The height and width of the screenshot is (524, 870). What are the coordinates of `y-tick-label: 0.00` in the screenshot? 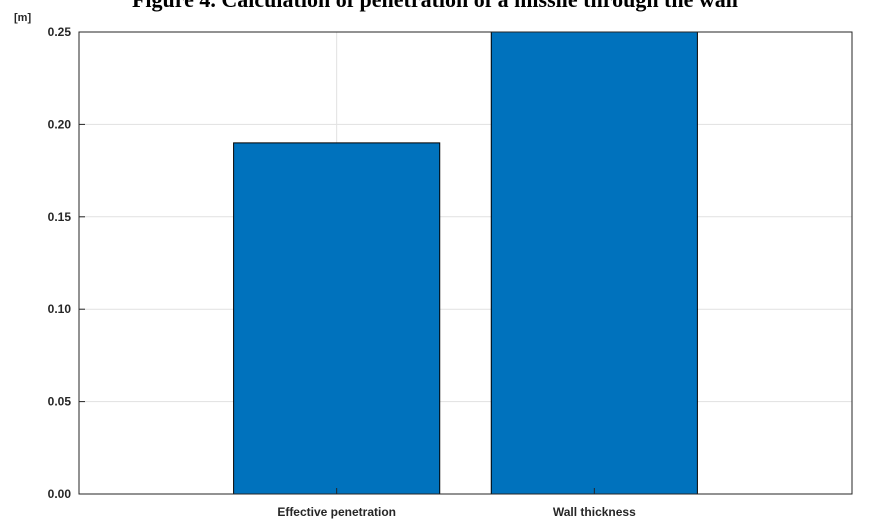 It's located at (60, 494).